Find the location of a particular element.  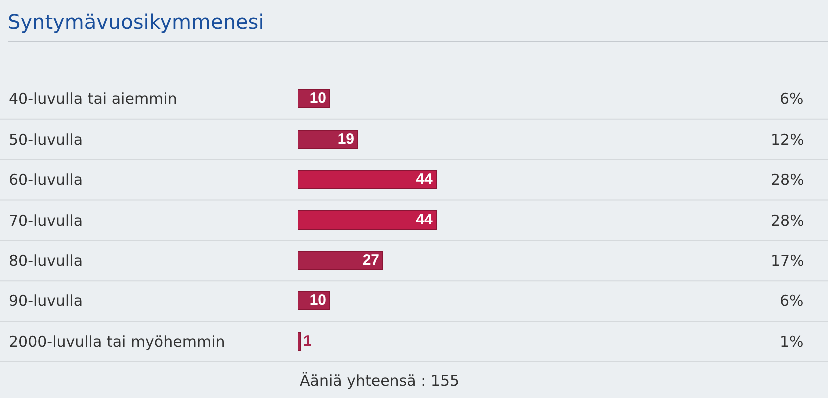

y-tick-label: 50-luvulla is located at coordinates (46, 140).